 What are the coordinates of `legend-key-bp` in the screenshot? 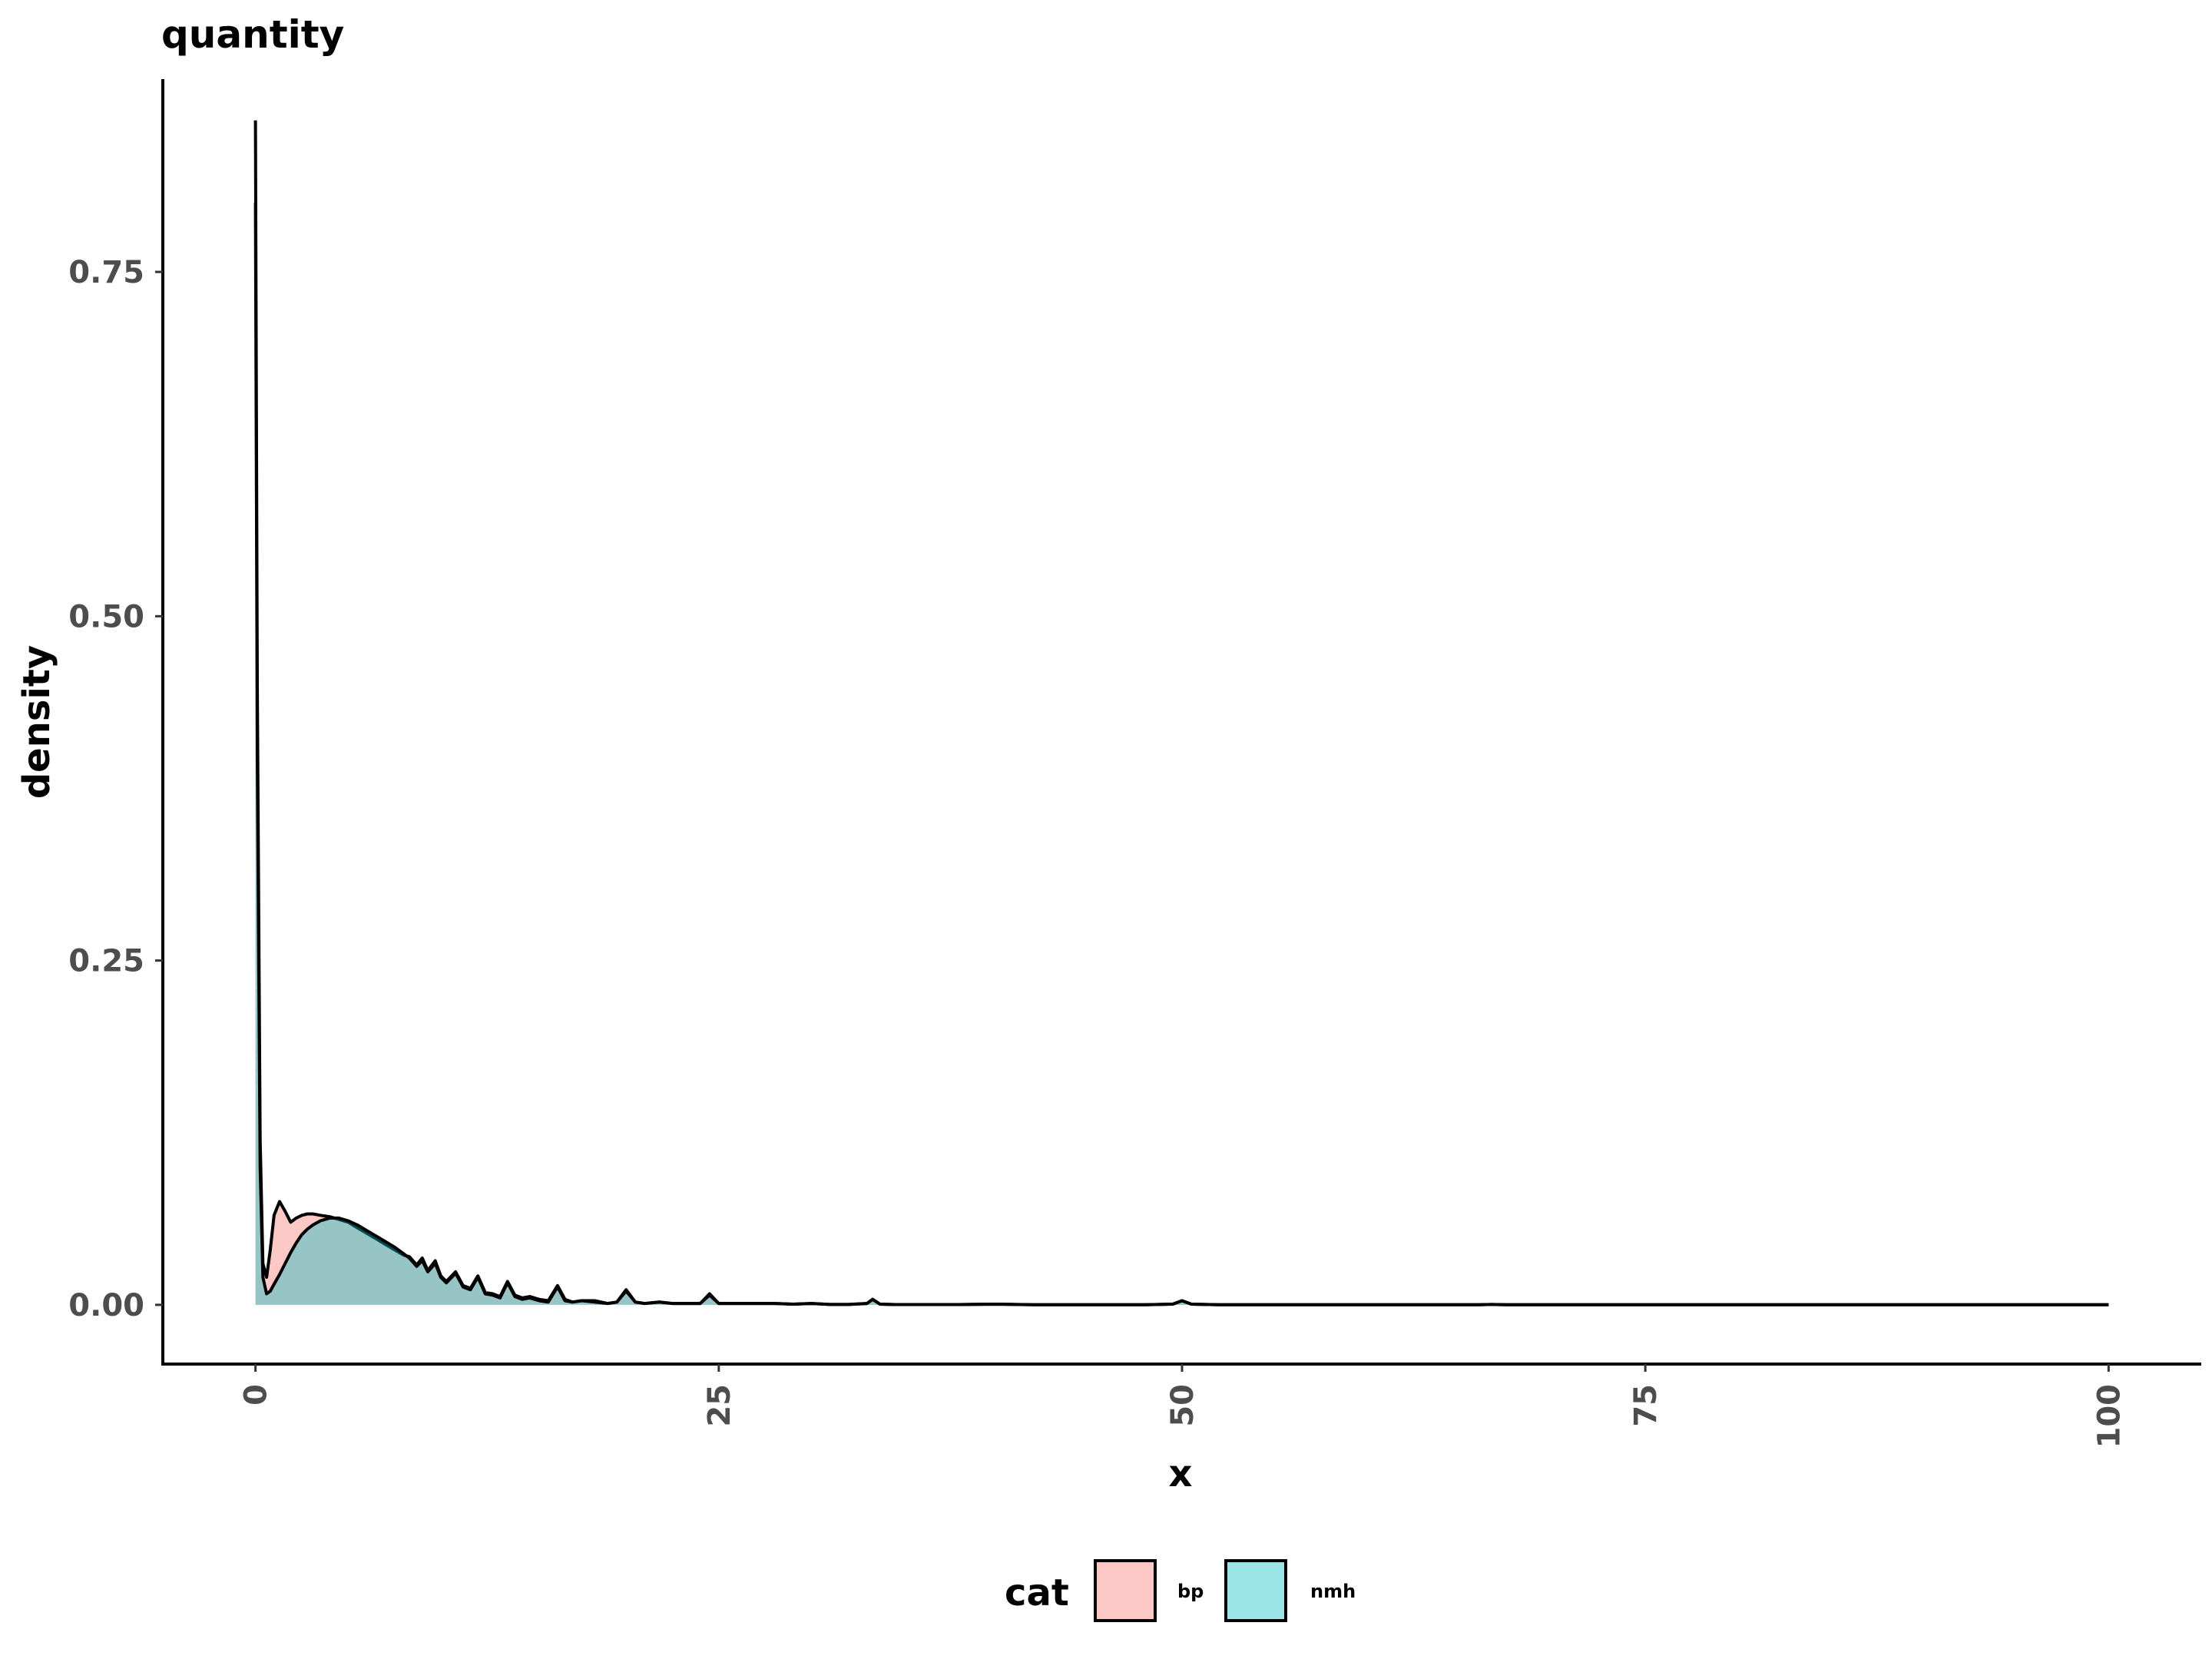 It's located at (1125, 1590).